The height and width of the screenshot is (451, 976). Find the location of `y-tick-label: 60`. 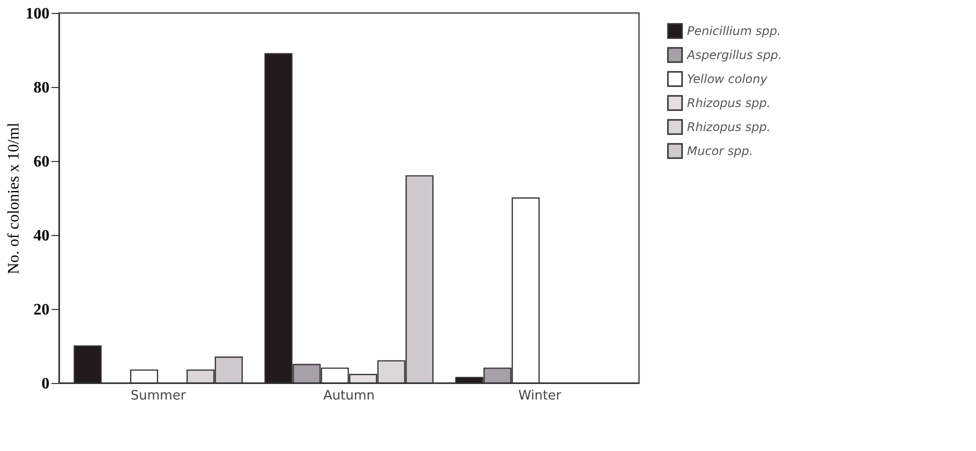

y-tick-label: 60 is located at coordinates (42, 162).